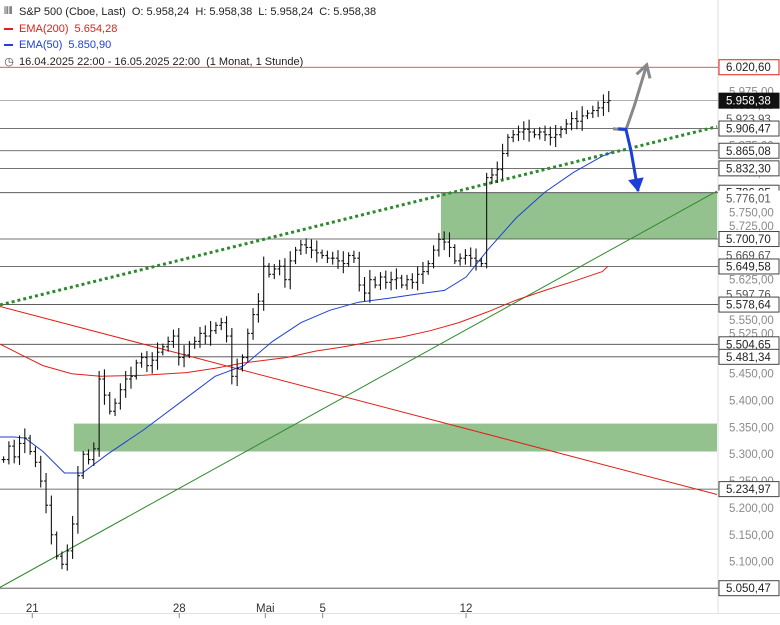  I want to click on y-tick-label: 5.400,00, so click(751, 402).